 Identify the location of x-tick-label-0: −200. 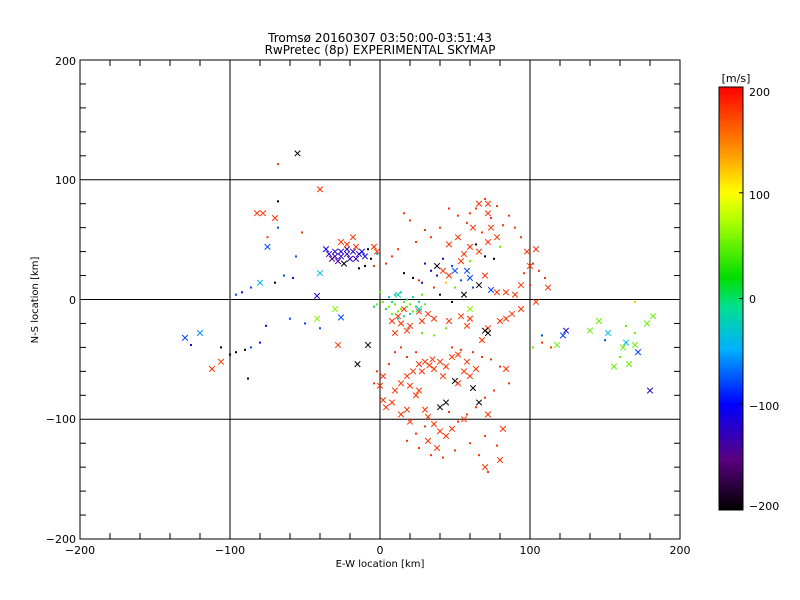
(80, 550).